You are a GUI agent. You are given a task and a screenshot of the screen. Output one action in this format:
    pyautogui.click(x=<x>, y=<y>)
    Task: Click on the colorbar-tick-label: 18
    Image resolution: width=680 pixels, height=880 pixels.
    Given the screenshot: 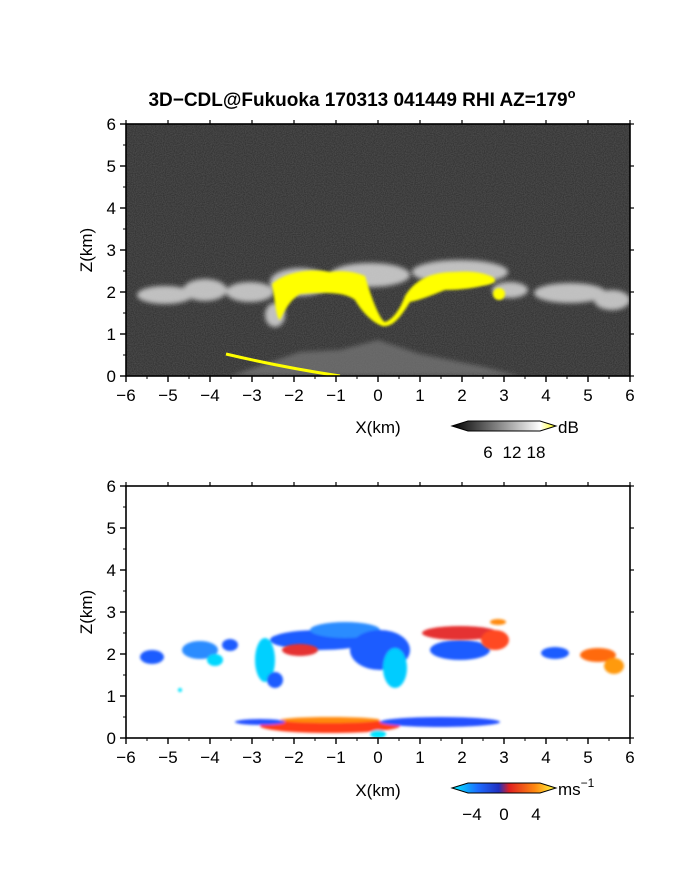 What is the action you would take?
    pyautogui.click(x=536, y=452)
    